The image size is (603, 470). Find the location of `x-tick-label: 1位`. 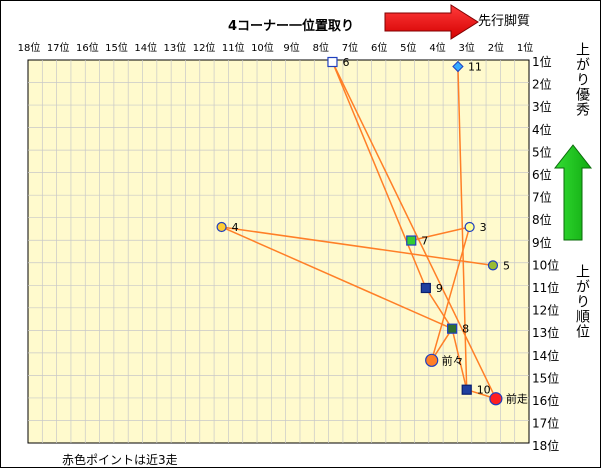

x-tick-label: 1位 is located at coordinates (525, 47).